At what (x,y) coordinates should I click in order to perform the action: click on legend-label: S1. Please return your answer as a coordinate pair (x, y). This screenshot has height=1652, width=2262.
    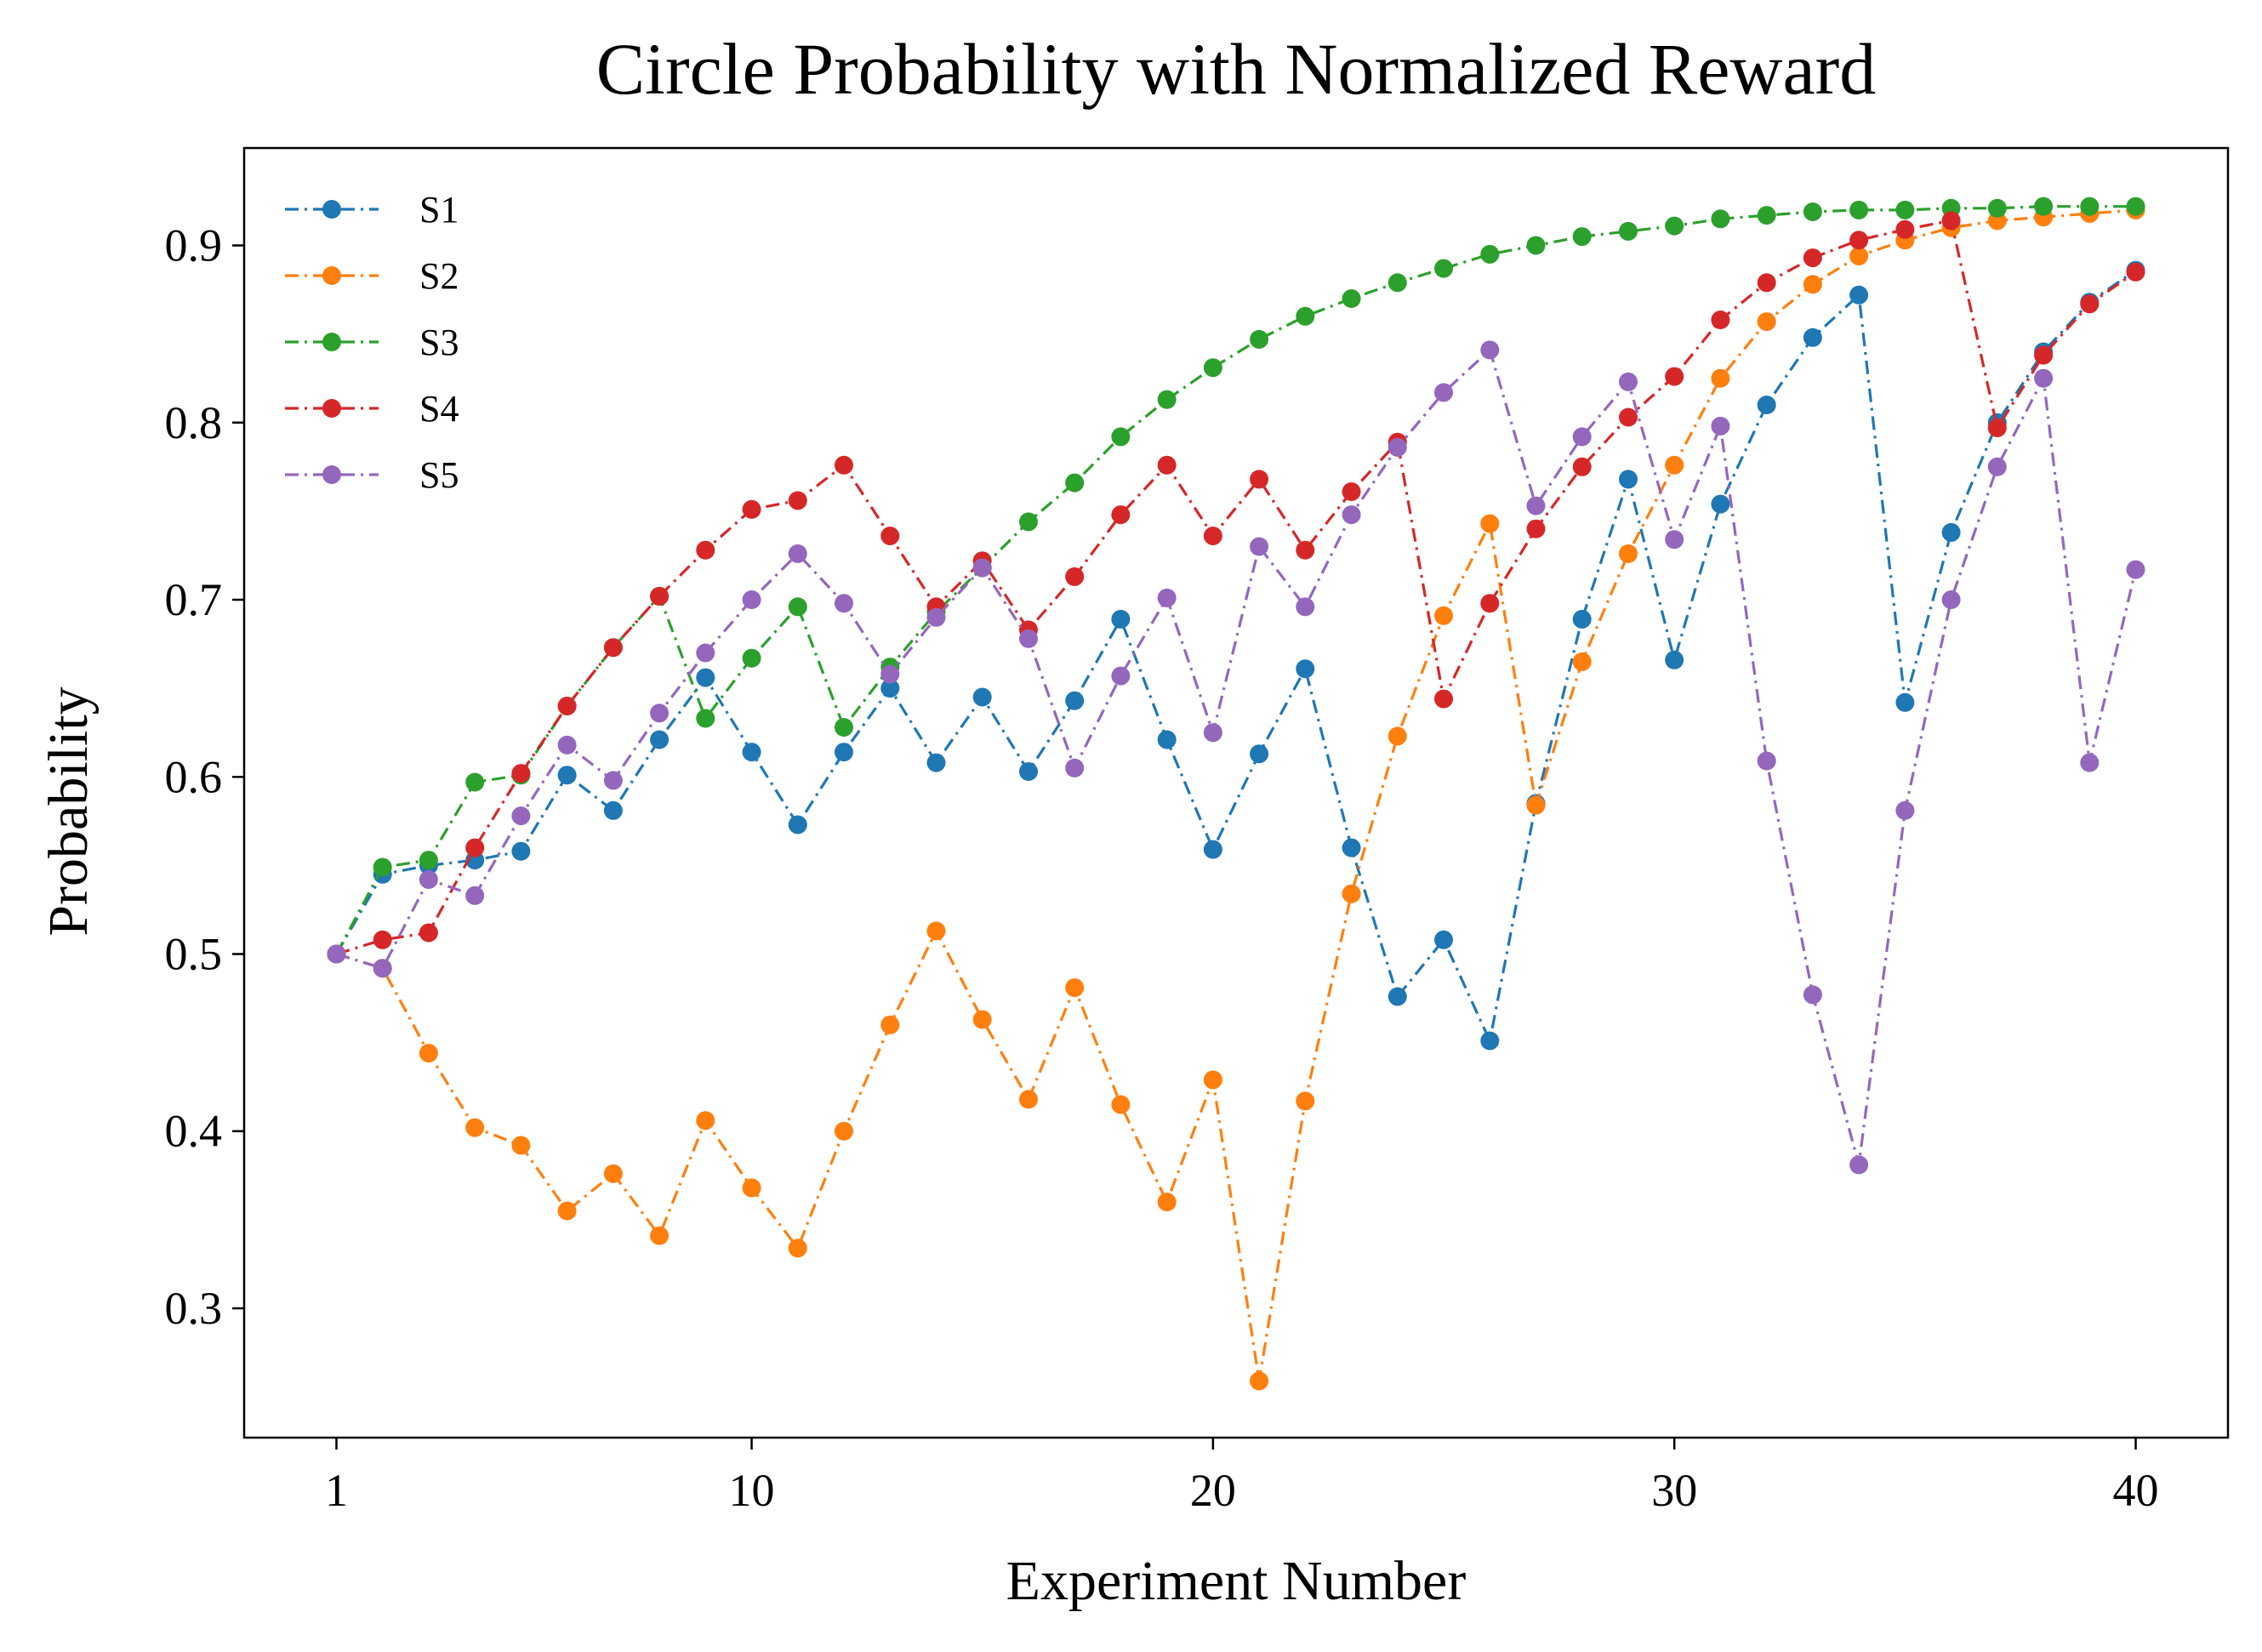
    Looking at the image, I should click on (439, 210).